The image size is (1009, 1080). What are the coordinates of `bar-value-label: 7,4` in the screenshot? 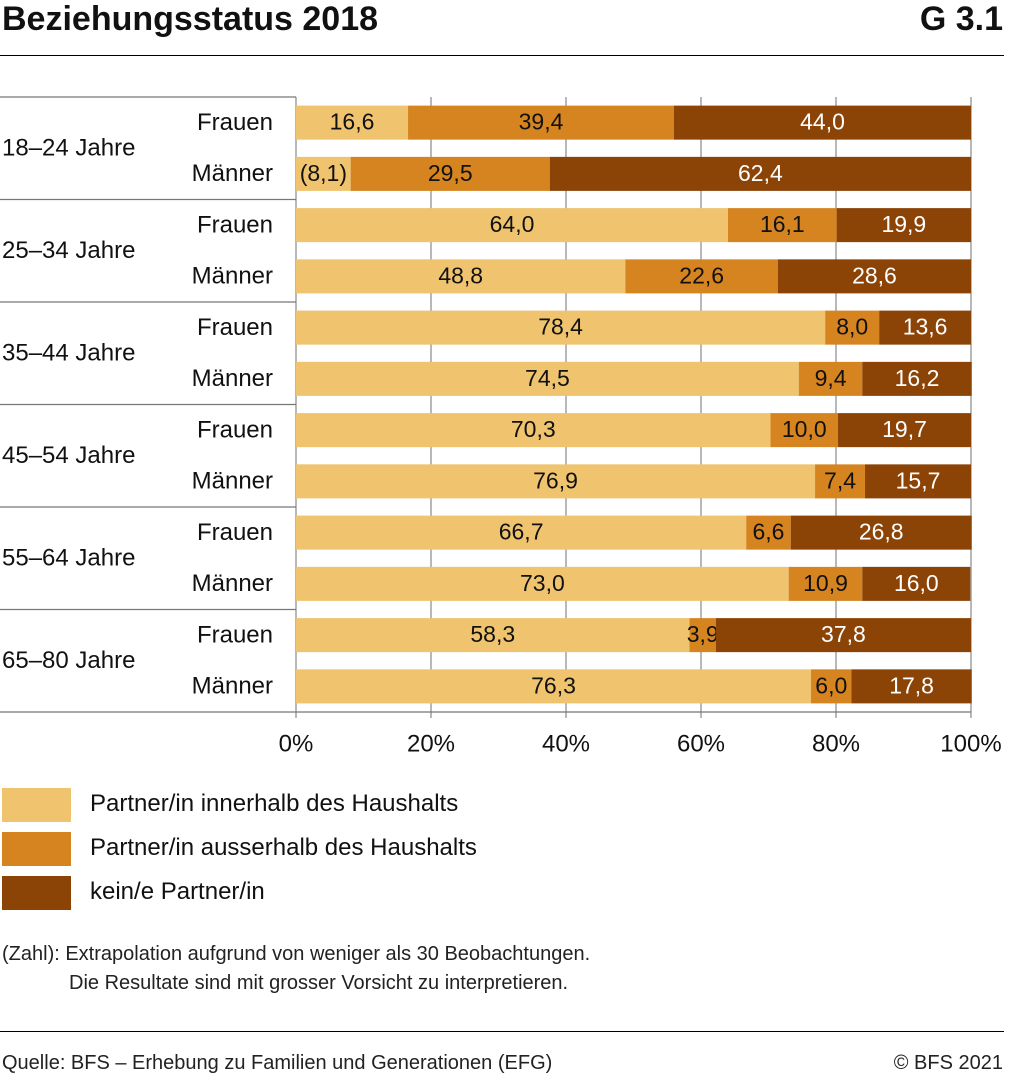 It's located at (840, 480).